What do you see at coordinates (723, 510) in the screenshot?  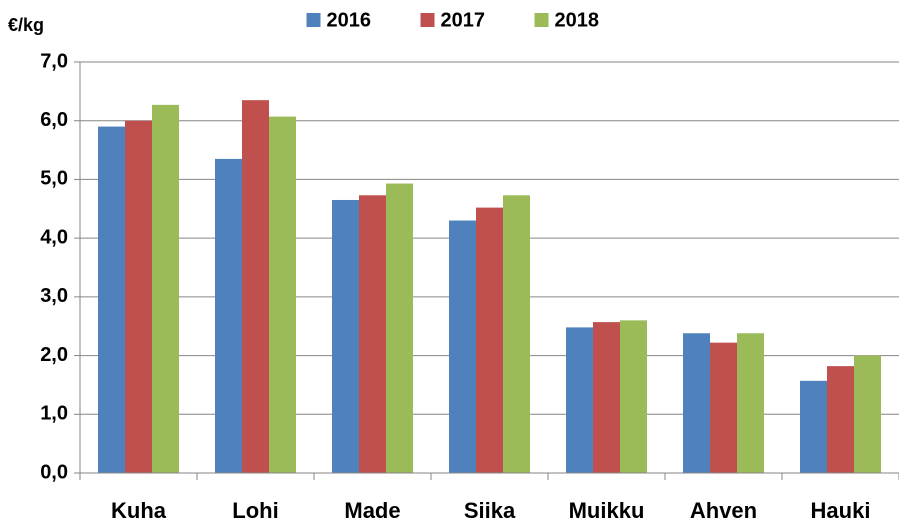 I see `x-tick-label: Ahven` at bounding box center [723, 510].